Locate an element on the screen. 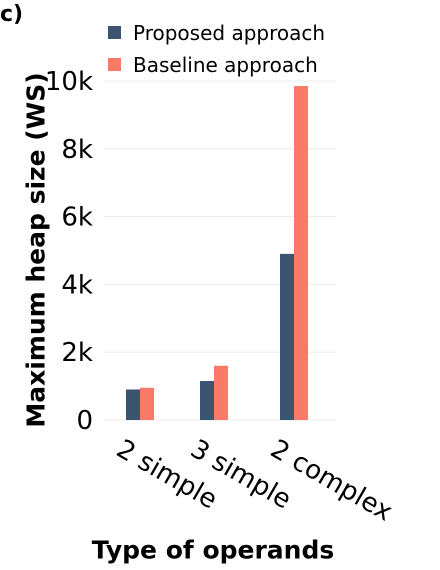  panel-label: c) is located at coordinates (12, 14).